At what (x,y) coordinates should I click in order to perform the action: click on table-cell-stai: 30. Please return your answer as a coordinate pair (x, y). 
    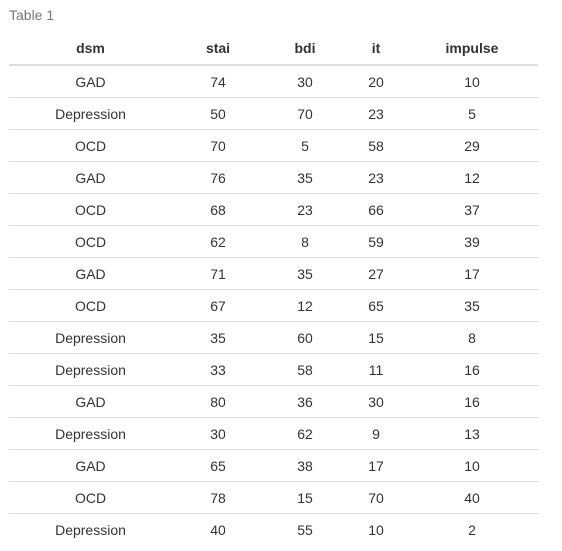
    Looking at the image, I should click on (218, 433).